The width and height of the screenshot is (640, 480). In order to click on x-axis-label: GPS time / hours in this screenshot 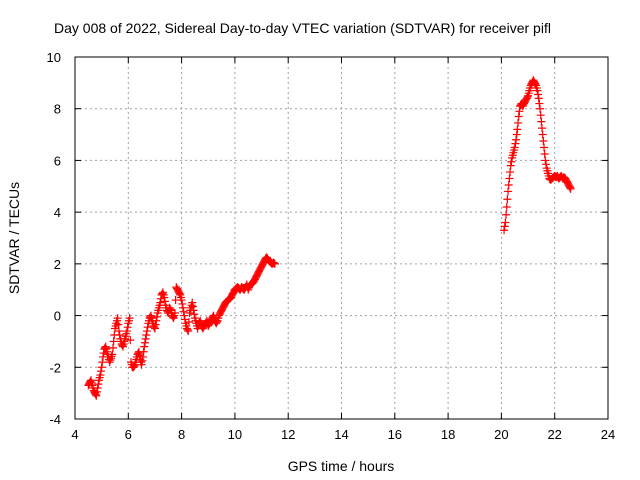, I will do `click(341, 466)`.